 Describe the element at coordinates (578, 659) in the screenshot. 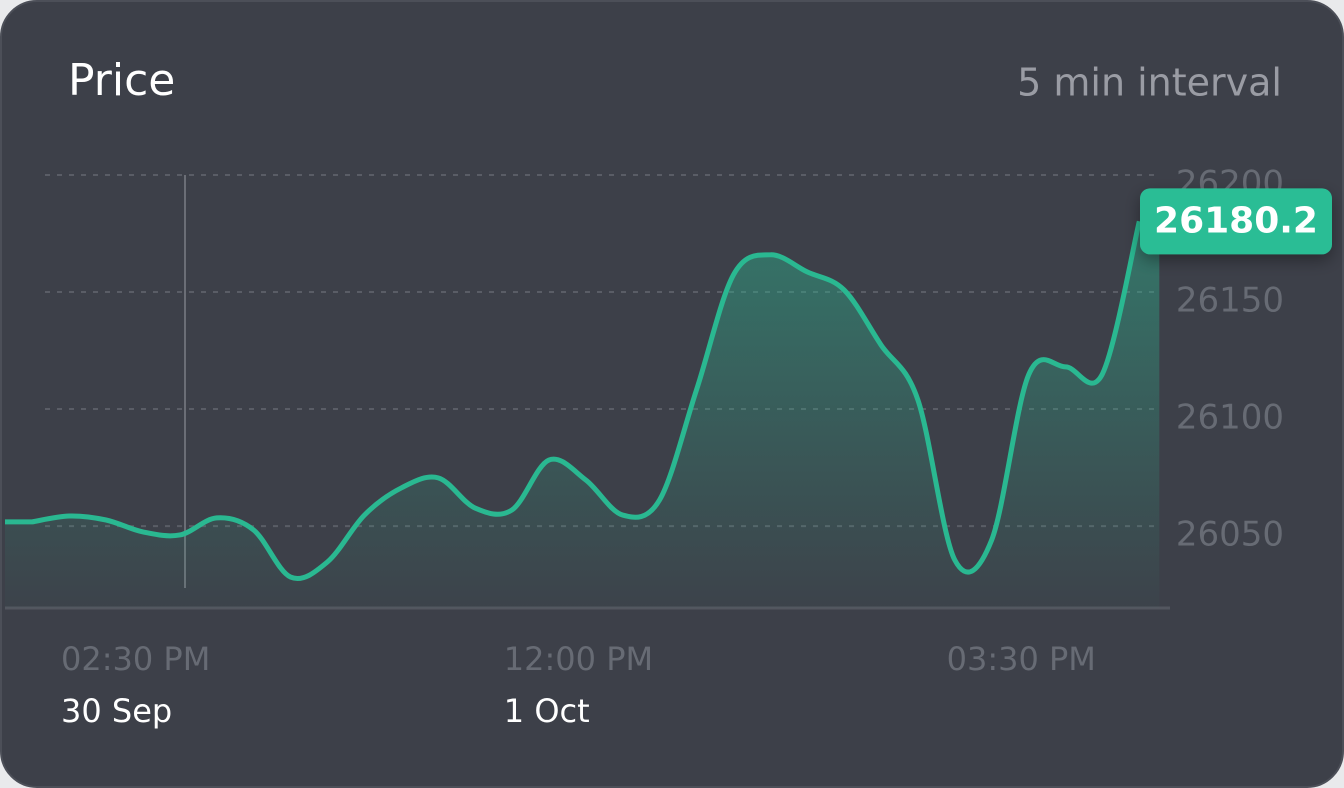

I see `x-tick-label: 12:00 PM` at that location.